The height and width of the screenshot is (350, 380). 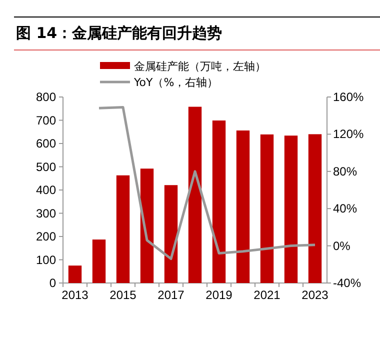 What do you see at coordinates (46, 259) in the screenshot?
I see `y-tick-label: 100` at bounding box center [46, 259].